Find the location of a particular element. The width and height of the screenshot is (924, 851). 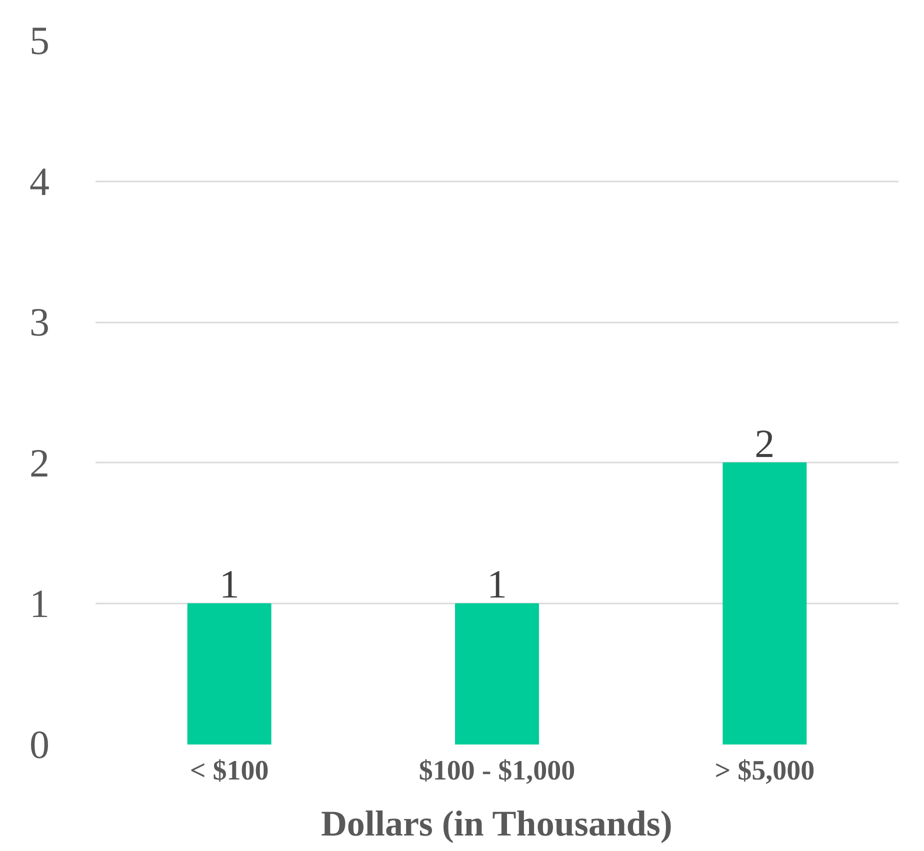

x-tick-label: < $100 is located at coordinates (229, 771).